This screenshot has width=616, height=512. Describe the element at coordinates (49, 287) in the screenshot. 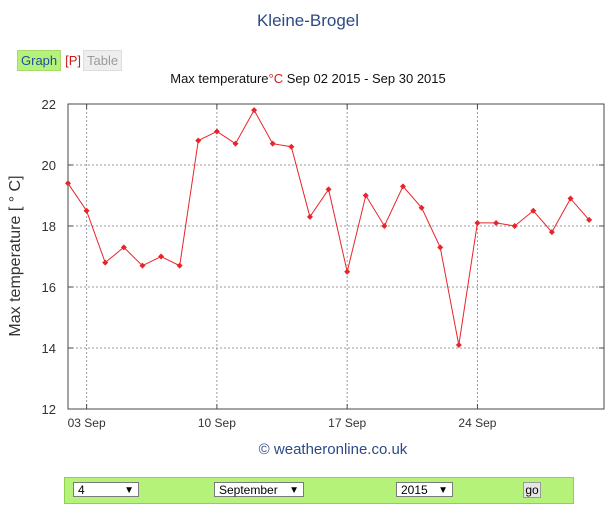

I see `y-tick-label: 16` at that location.